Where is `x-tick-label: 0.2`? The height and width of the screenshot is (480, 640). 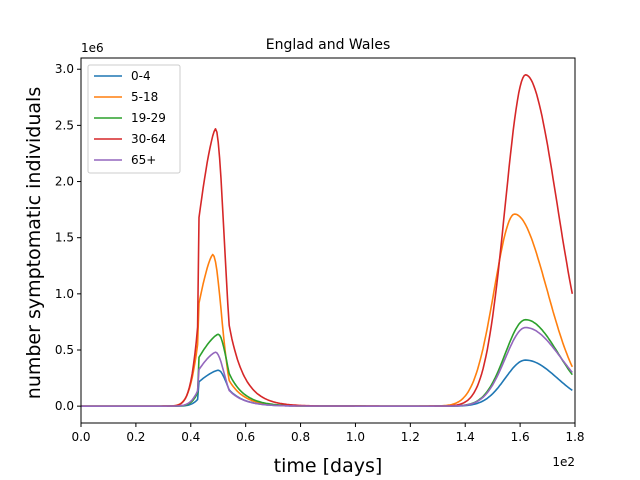
x-tick-label: 0.2 is located at coordinates (135, 437).